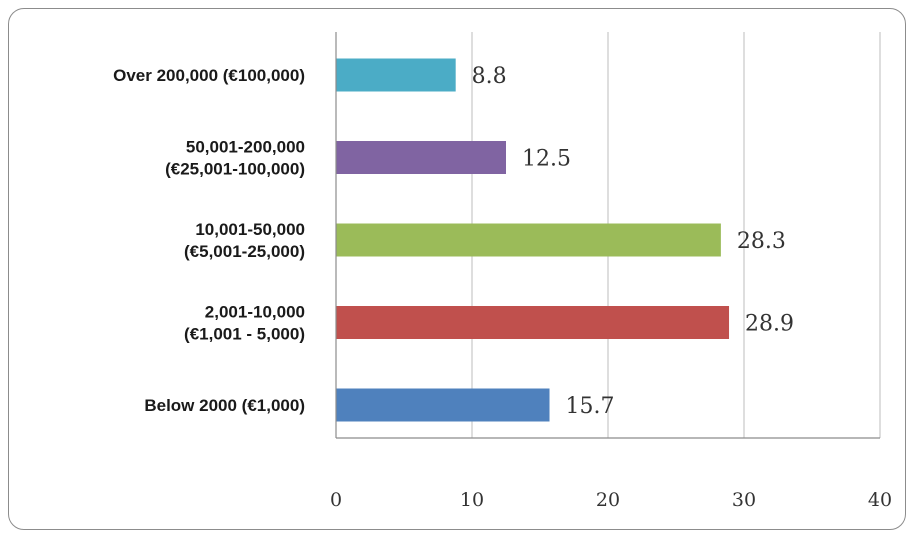  I want to click on category-label: 2,001-10,000, so click(255, 312).